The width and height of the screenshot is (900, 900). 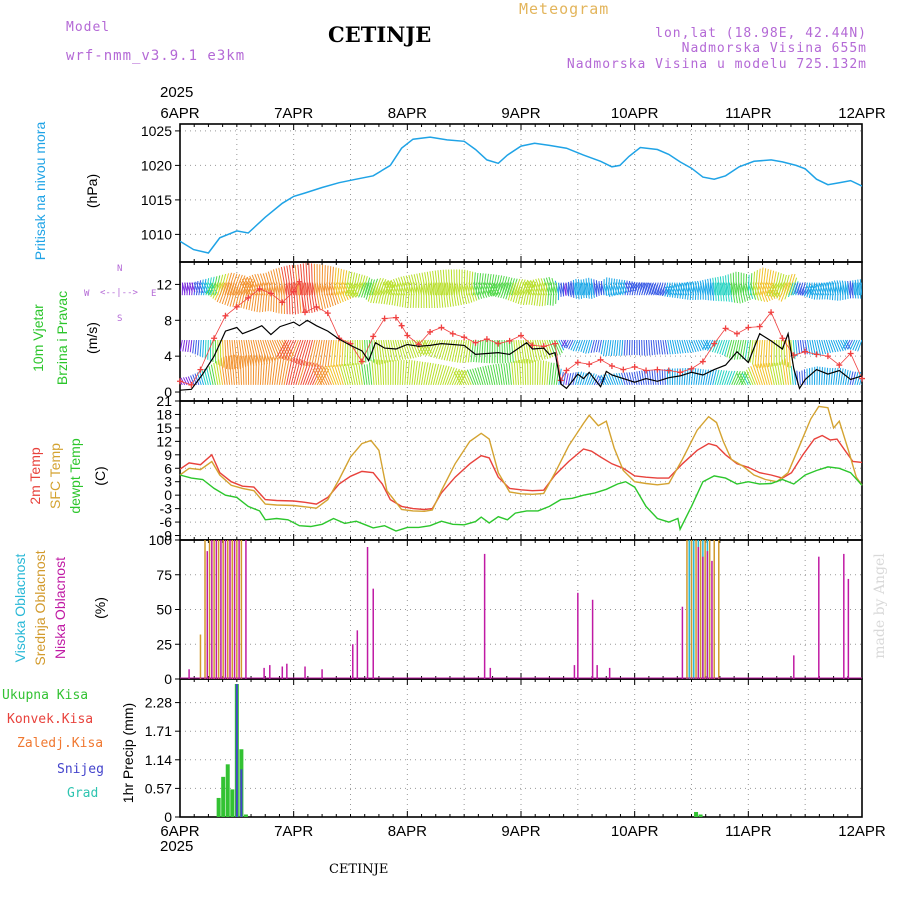 What do you see at coordinates (774, 48) in the screenshot?
I see `altitude: Nadmorska Visina 655m` at bounding box center [774, 48].